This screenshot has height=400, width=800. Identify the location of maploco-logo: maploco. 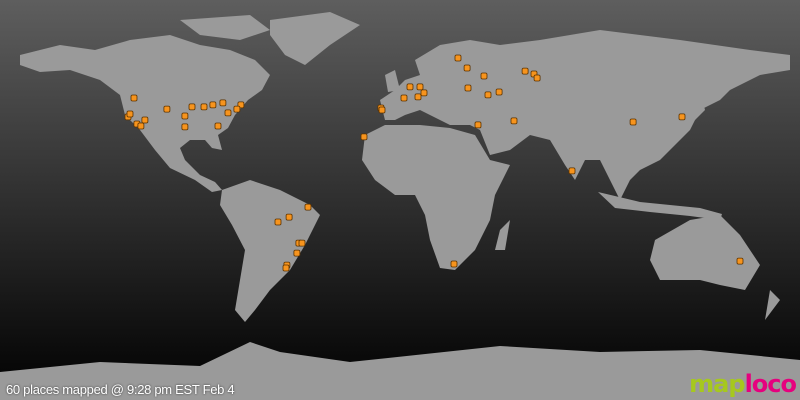
(743, 384).